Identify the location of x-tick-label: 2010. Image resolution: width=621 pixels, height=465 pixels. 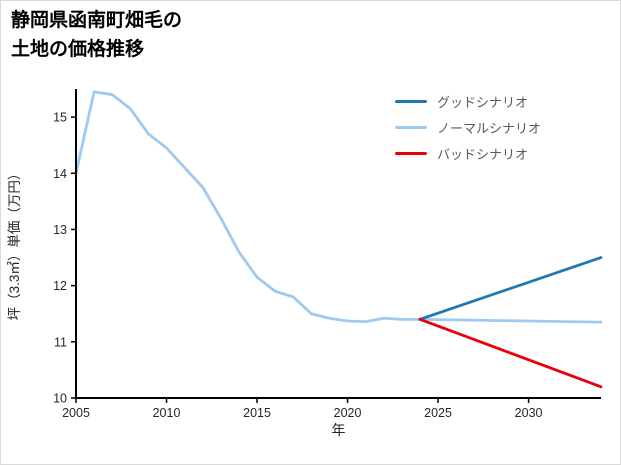
(167, 413).